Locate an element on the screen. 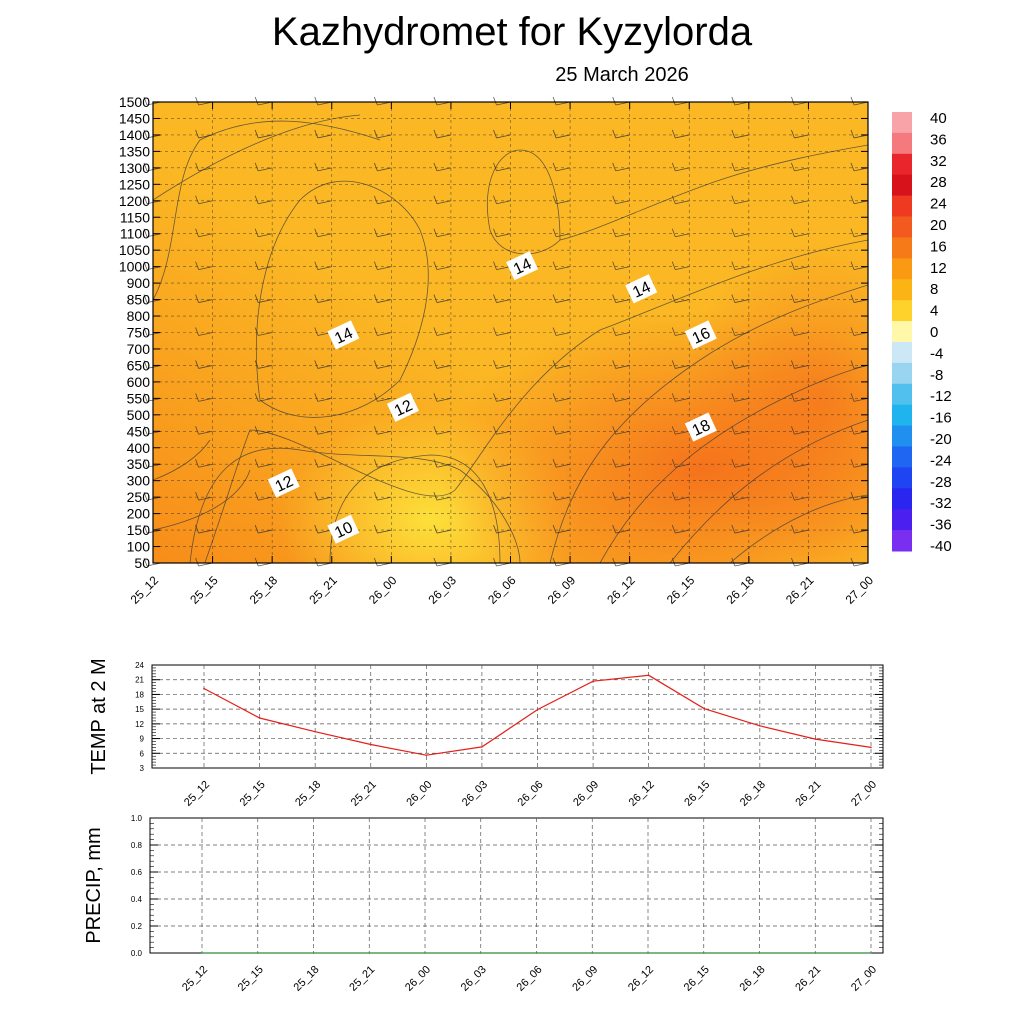 The height and width of the screenshot is (1024, 1024). colorbar-label: 36 is located at coordinates (938, 139).